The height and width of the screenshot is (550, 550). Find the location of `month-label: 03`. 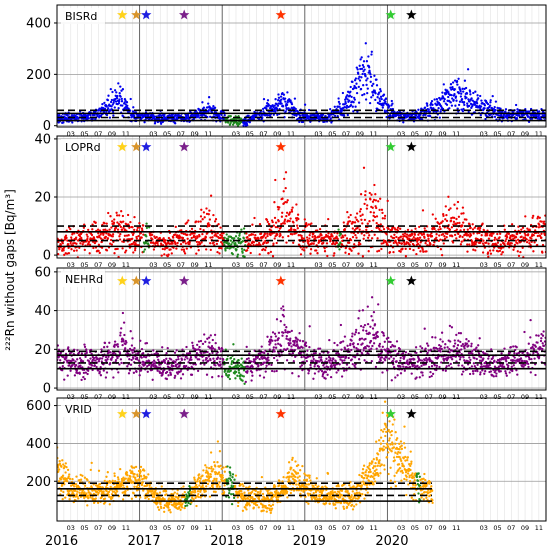

month-label: 03 is located at coordinates (236, 134).